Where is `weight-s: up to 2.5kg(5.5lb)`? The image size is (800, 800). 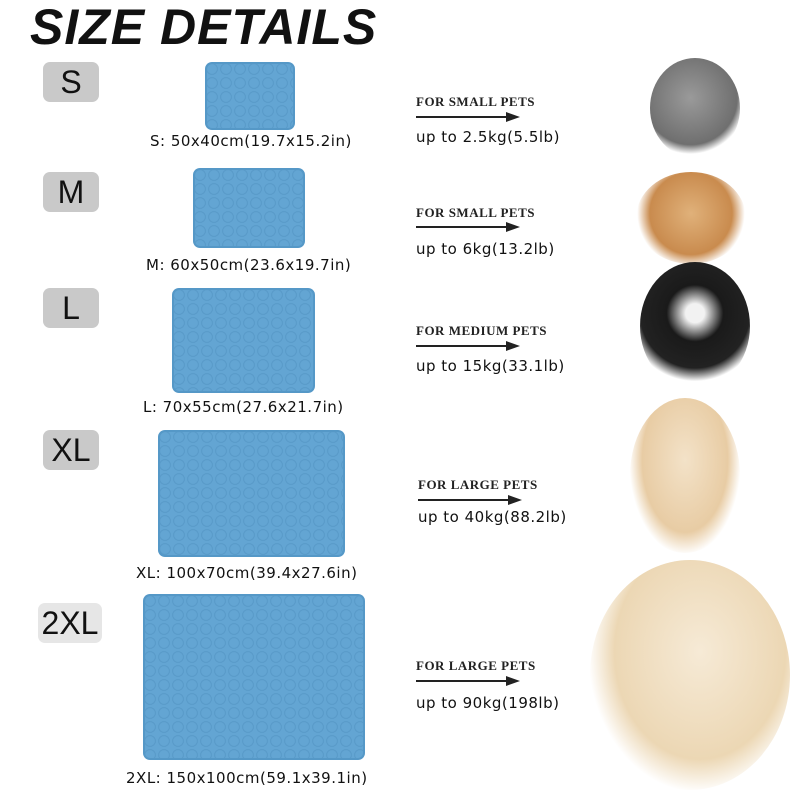 weight-s: up to 2.5kg(5.5lb) is located at coordinates (488, 137).